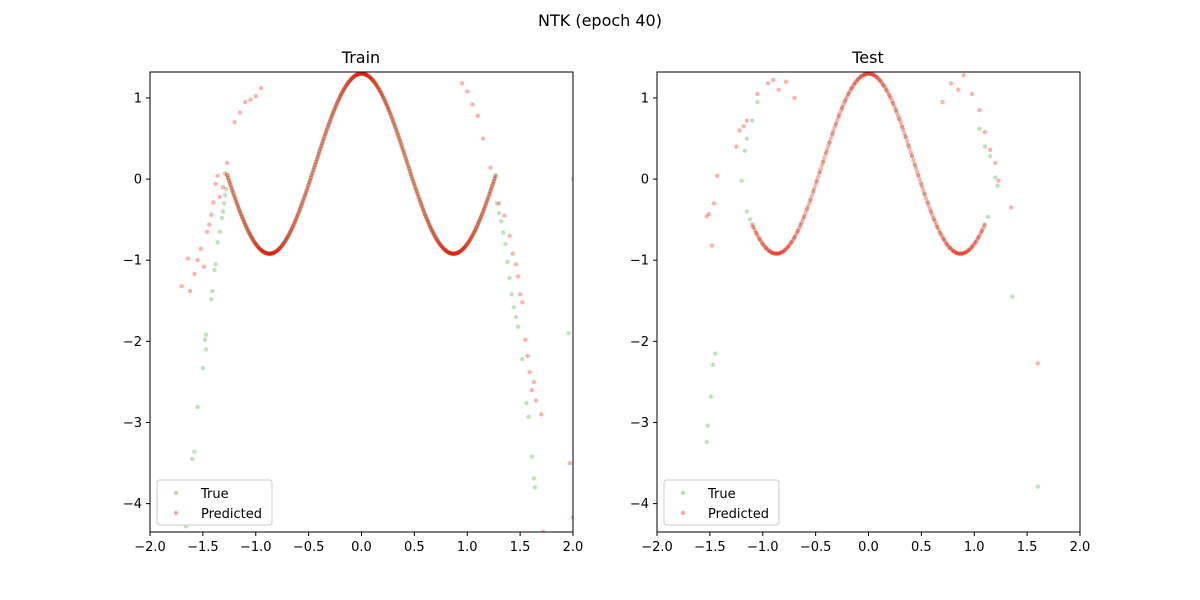 The height and width of the screenshot is (600, 1200). I want to click on train-ytick-label: −4, so click(132, 504).